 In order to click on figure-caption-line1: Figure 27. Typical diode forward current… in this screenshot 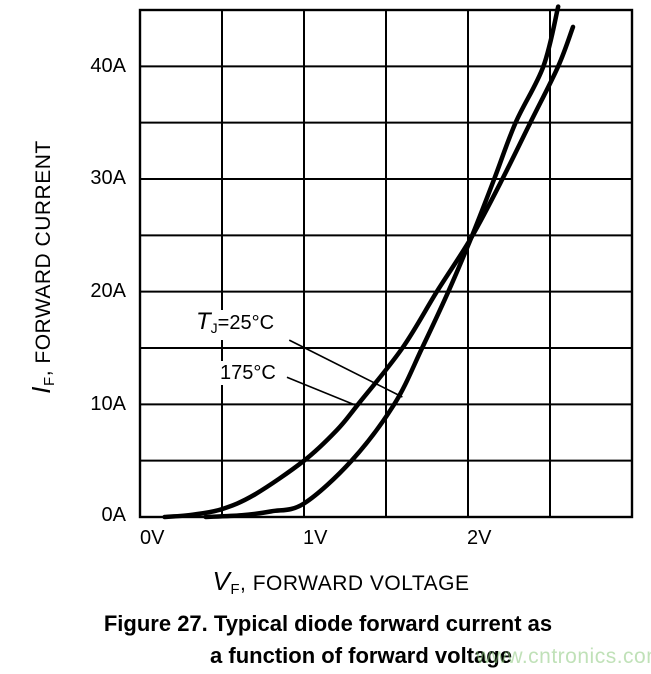, I will do `click(328, 623)`.